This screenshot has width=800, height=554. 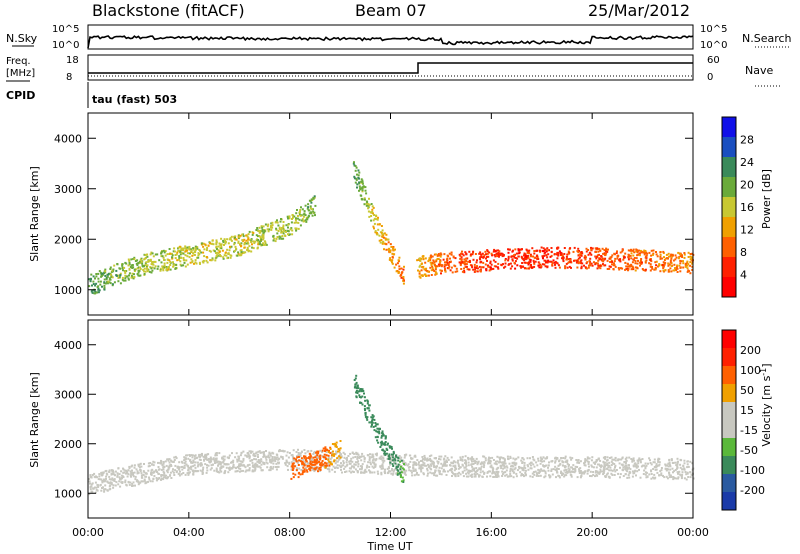 What do you see at coordinates (747, 162) in the screenshot?
I see `colorbar-tick-label: 24` at bounding box center [747, 162].